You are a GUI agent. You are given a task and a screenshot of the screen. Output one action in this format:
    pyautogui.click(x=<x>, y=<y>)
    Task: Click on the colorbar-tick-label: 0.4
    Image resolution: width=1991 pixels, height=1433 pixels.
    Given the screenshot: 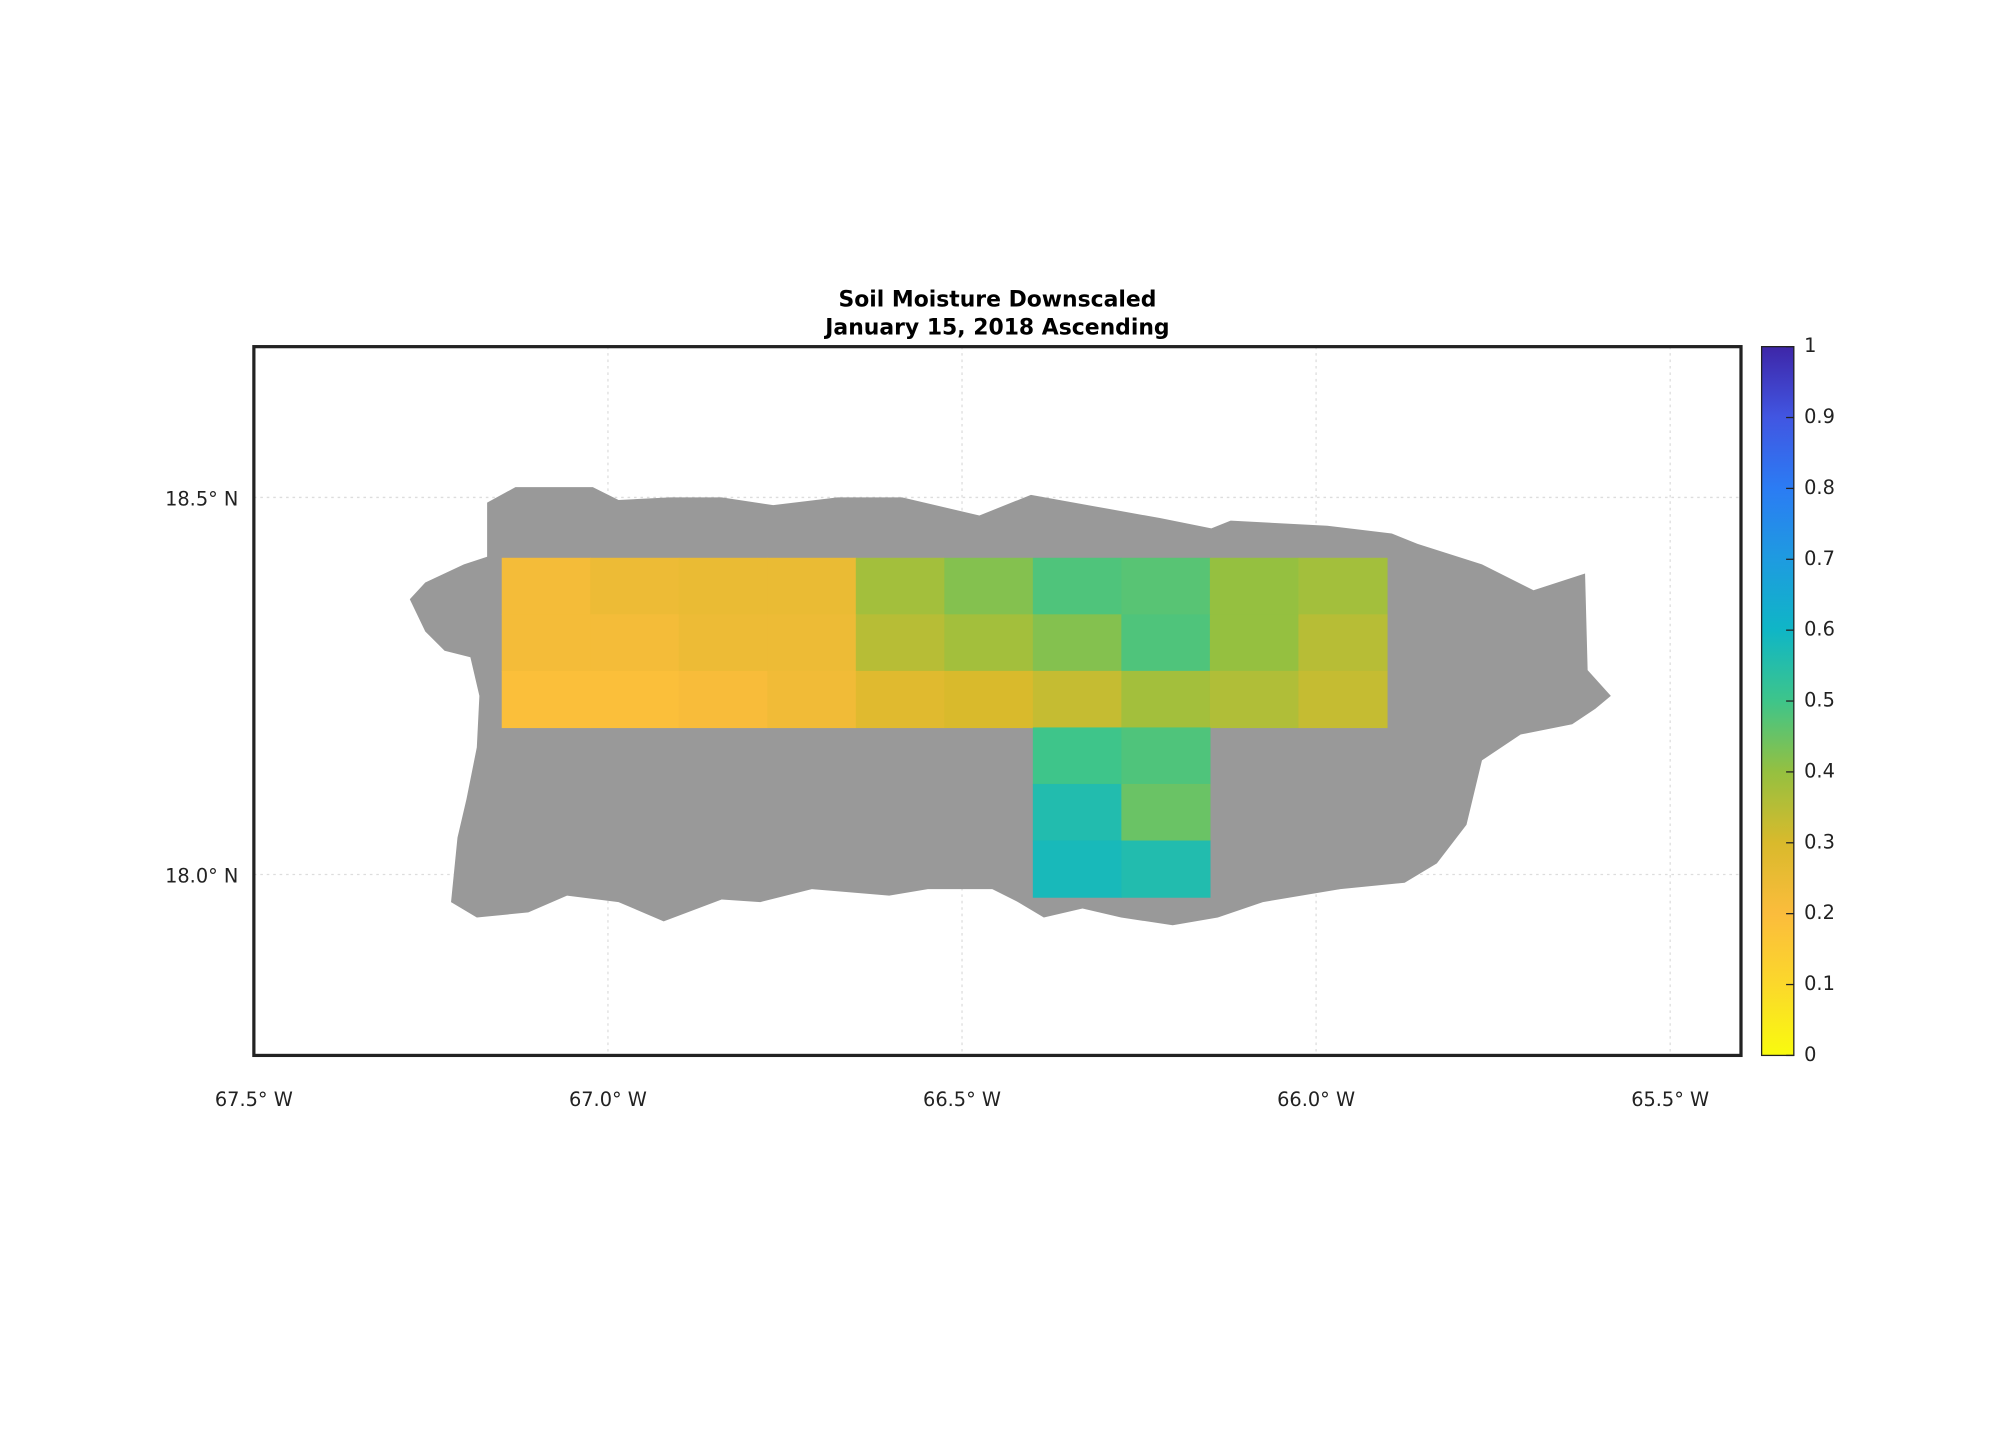 What is the action you would take?
    pyautogui.click(x=1819, y=770)
    